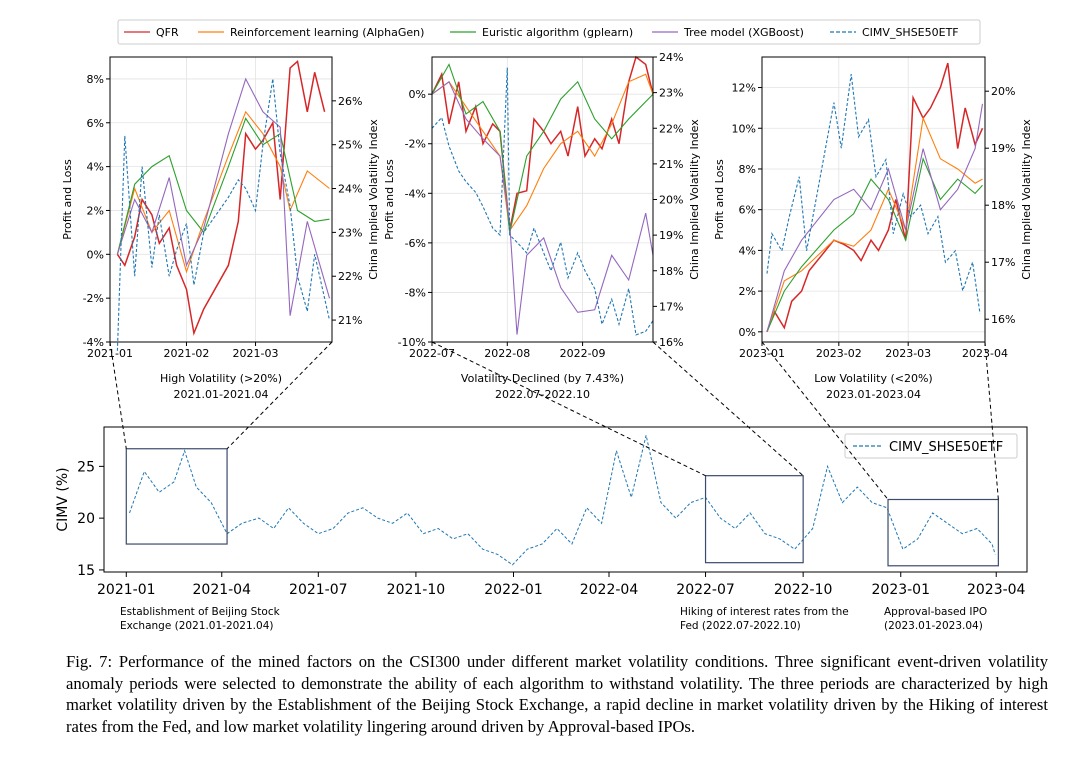 This screenshot has height=776, width=1080. I want to click on legend-label: QFR, so click(167, 32).